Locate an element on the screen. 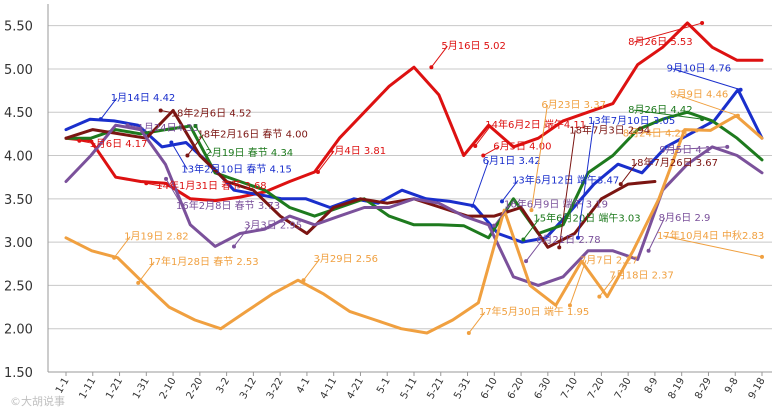 This screenshot has height=416, width=779. x-tick-label: 1-11 is located at coordinates (87, 388).